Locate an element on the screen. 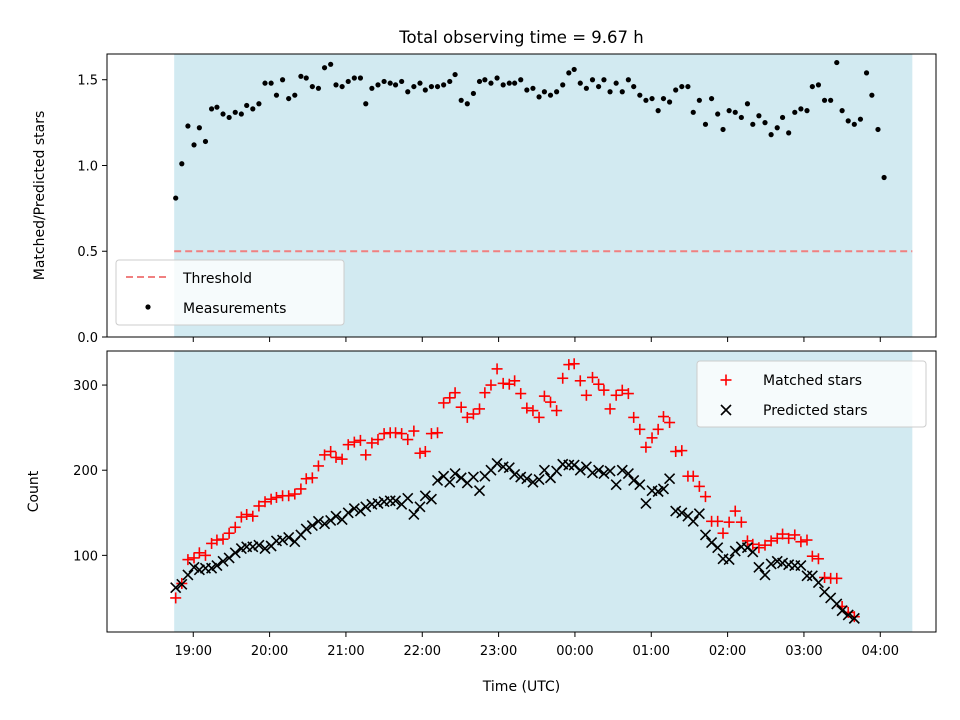 The width and height of the screenshot is (960, 720). legend-matched-label: Matched stars is located at coordinates (812, 381).